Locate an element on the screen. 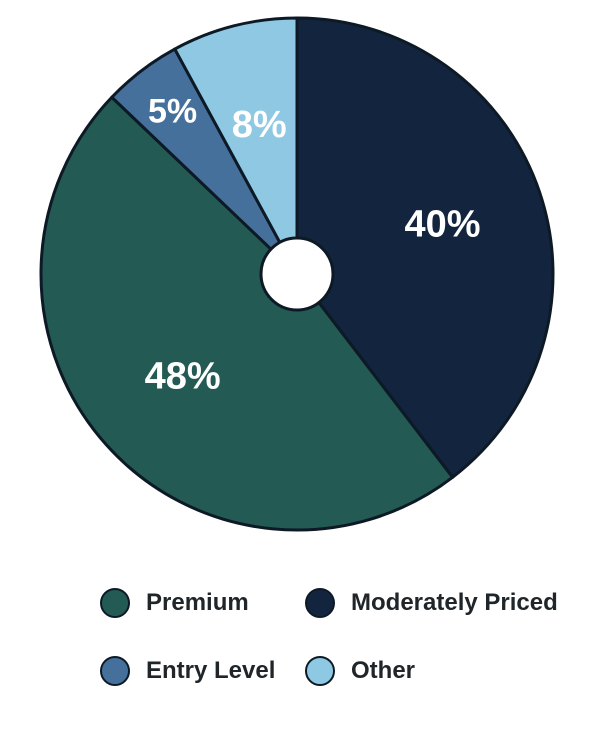 The image size is (600, 738). legend-item-premium: Premium is located at coordinates (202, 603).